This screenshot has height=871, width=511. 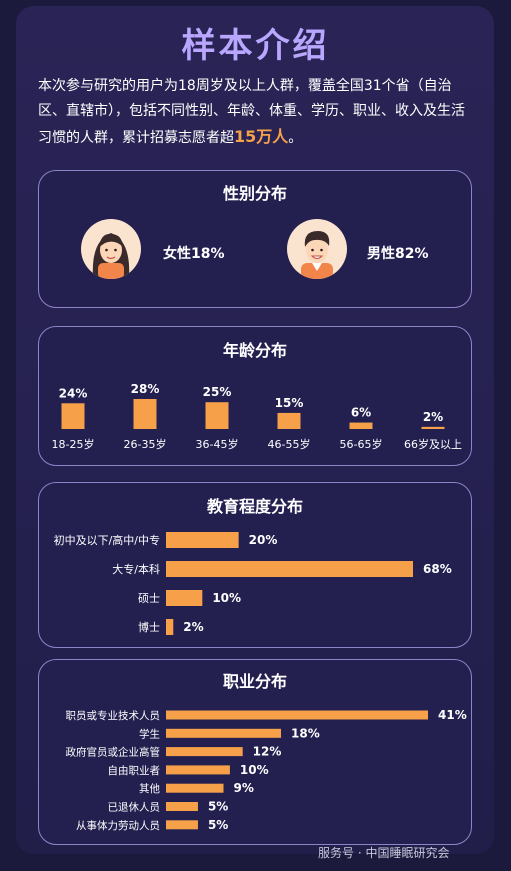 I want to click on intro-highlight: 15万人, so click(x=261, y=136).